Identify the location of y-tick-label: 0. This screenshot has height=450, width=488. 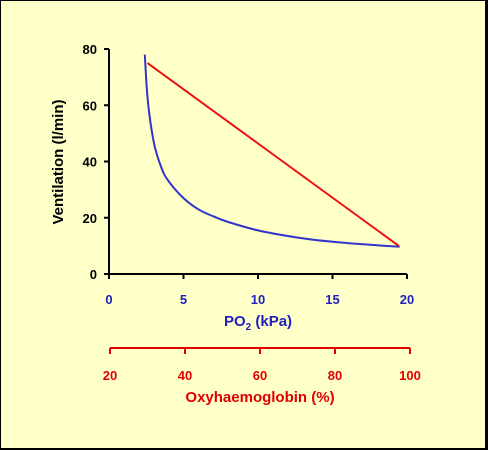
(93, 274).